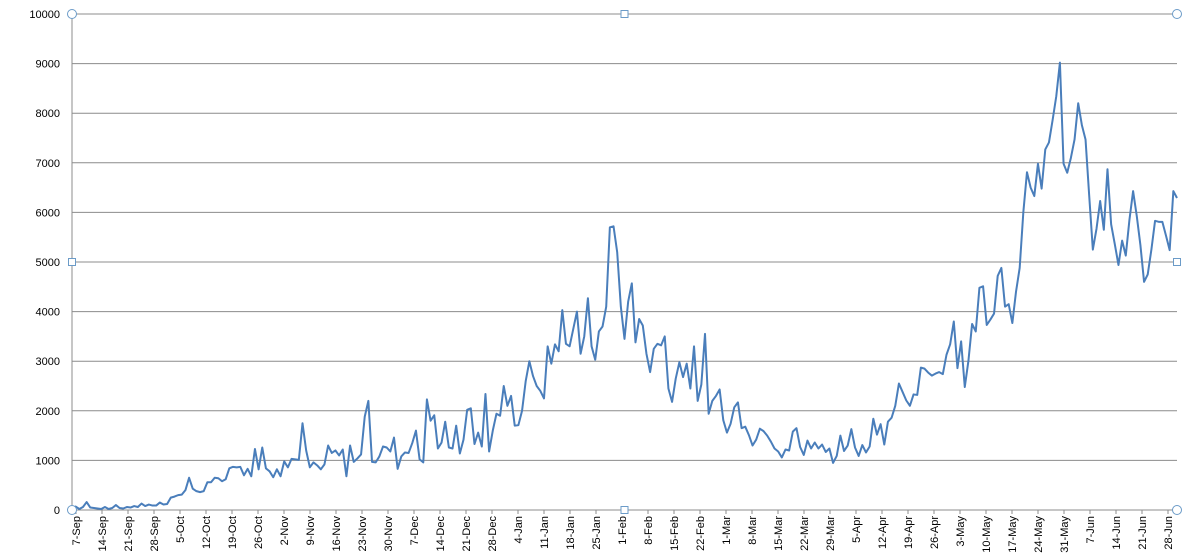 The width and height of the screenshot is (1190, 557). I want to click on y-tick-label: 7000, so click(48, 164).